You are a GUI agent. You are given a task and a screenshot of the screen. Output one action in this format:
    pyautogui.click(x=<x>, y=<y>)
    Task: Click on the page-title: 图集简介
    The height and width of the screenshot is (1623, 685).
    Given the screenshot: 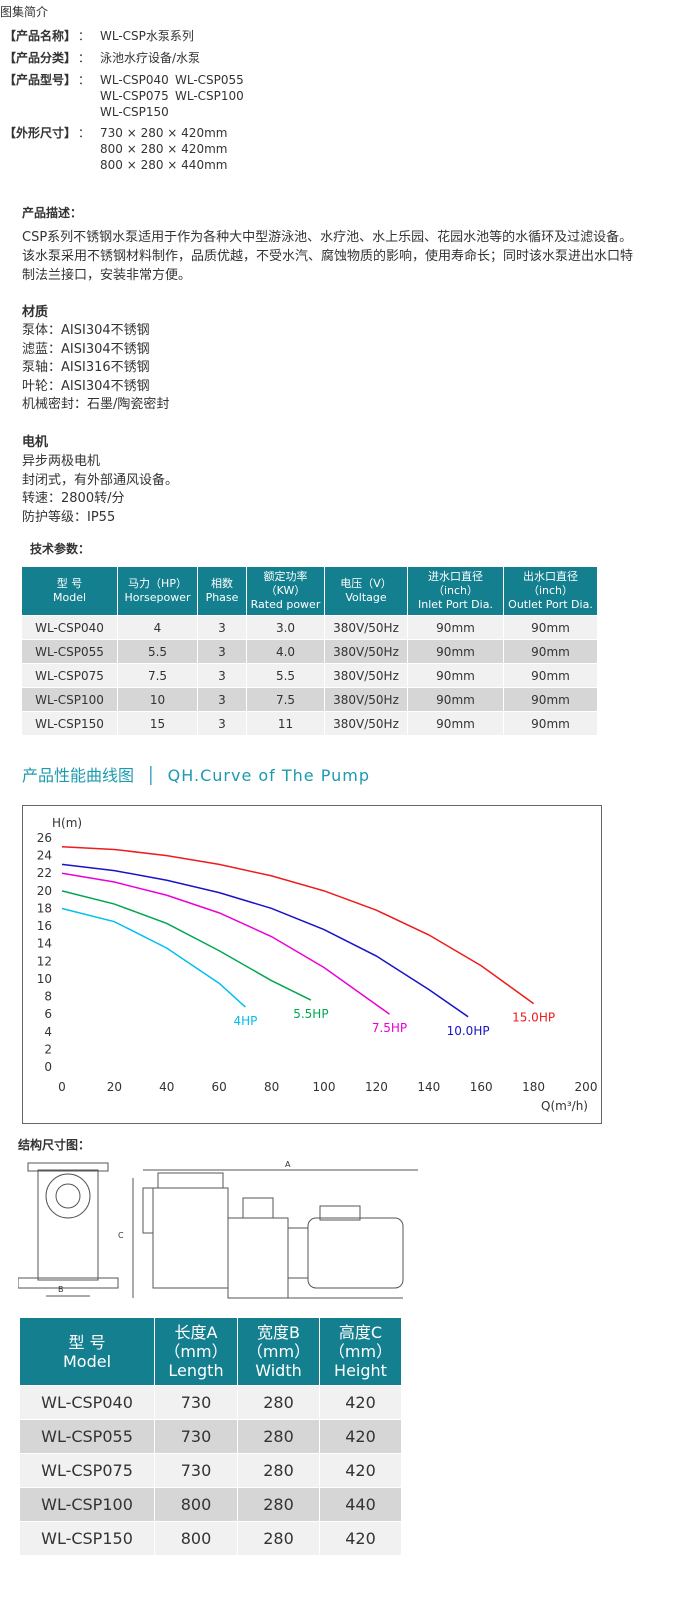 What is the action you would take?
    pyautogui.click(x=24, y=12)
    